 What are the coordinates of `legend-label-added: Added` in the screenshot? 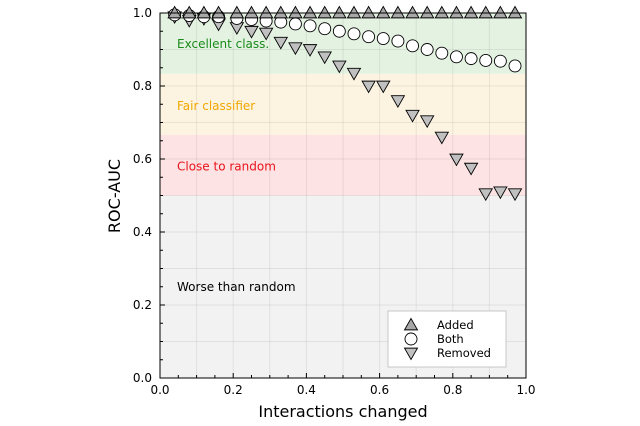 It's located at (455, 325).